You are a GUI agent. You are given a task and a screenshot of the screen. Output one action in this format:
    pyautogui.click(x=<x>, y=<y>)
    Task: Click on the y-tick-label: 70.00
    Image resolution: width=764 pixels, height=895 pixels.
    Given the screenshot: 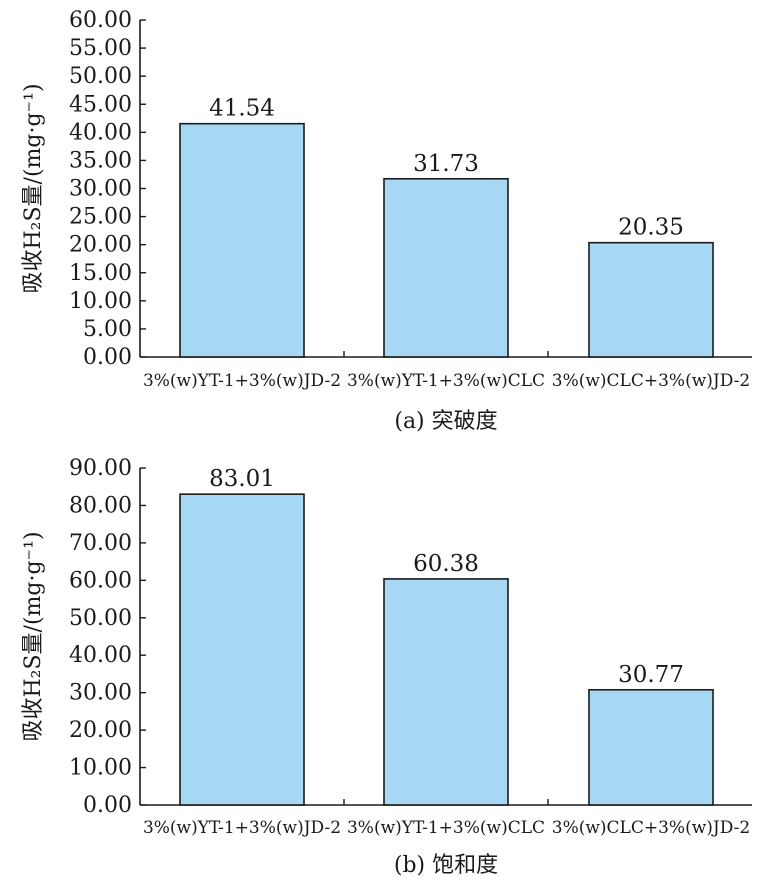 What is the action you would take?
    pyautogui.click(x=100, y=543)
    